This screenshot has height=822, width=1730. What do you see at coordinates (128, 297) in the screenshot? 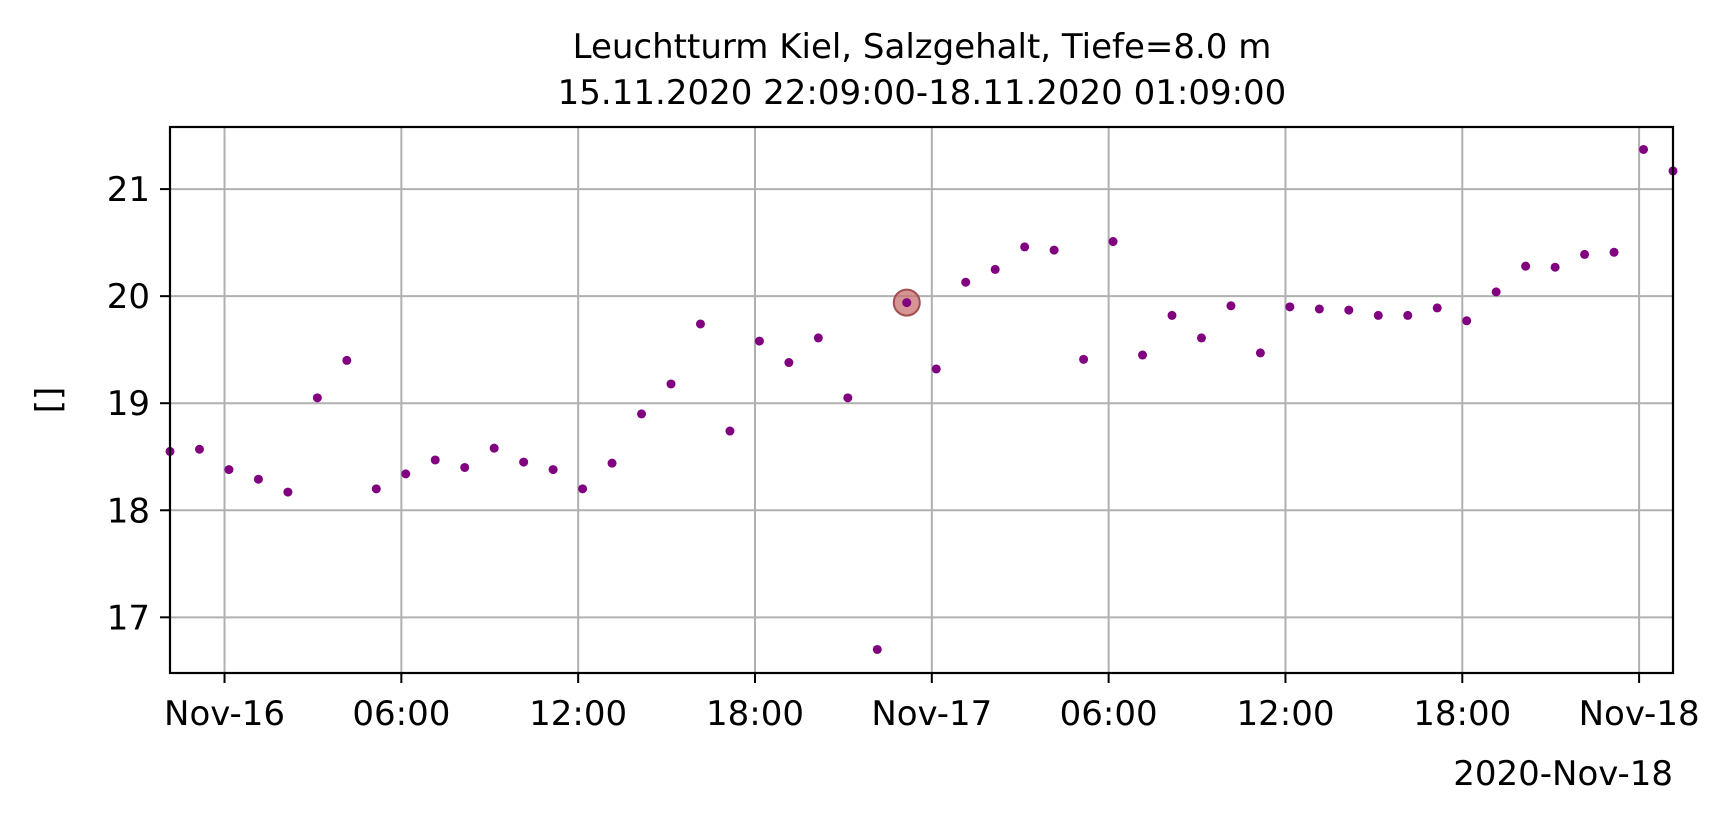
I see `y-tick-label: 20` at bounding box center [128, 297].